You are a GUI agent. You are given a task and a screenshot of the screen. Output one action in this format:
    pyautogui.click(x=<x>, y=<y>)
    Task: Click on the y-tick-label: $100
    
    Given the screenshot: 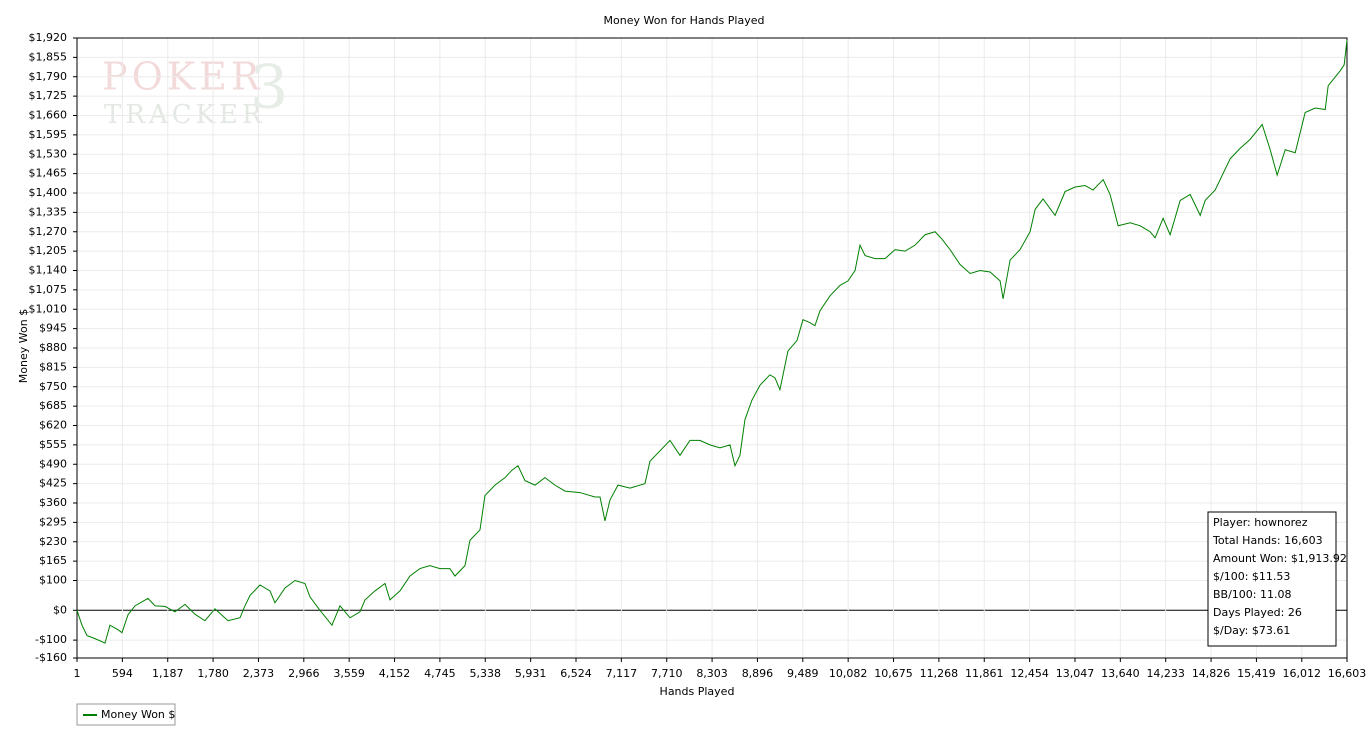 What is the action you would take?
    pyautogui.click(x=53, y=580)
    